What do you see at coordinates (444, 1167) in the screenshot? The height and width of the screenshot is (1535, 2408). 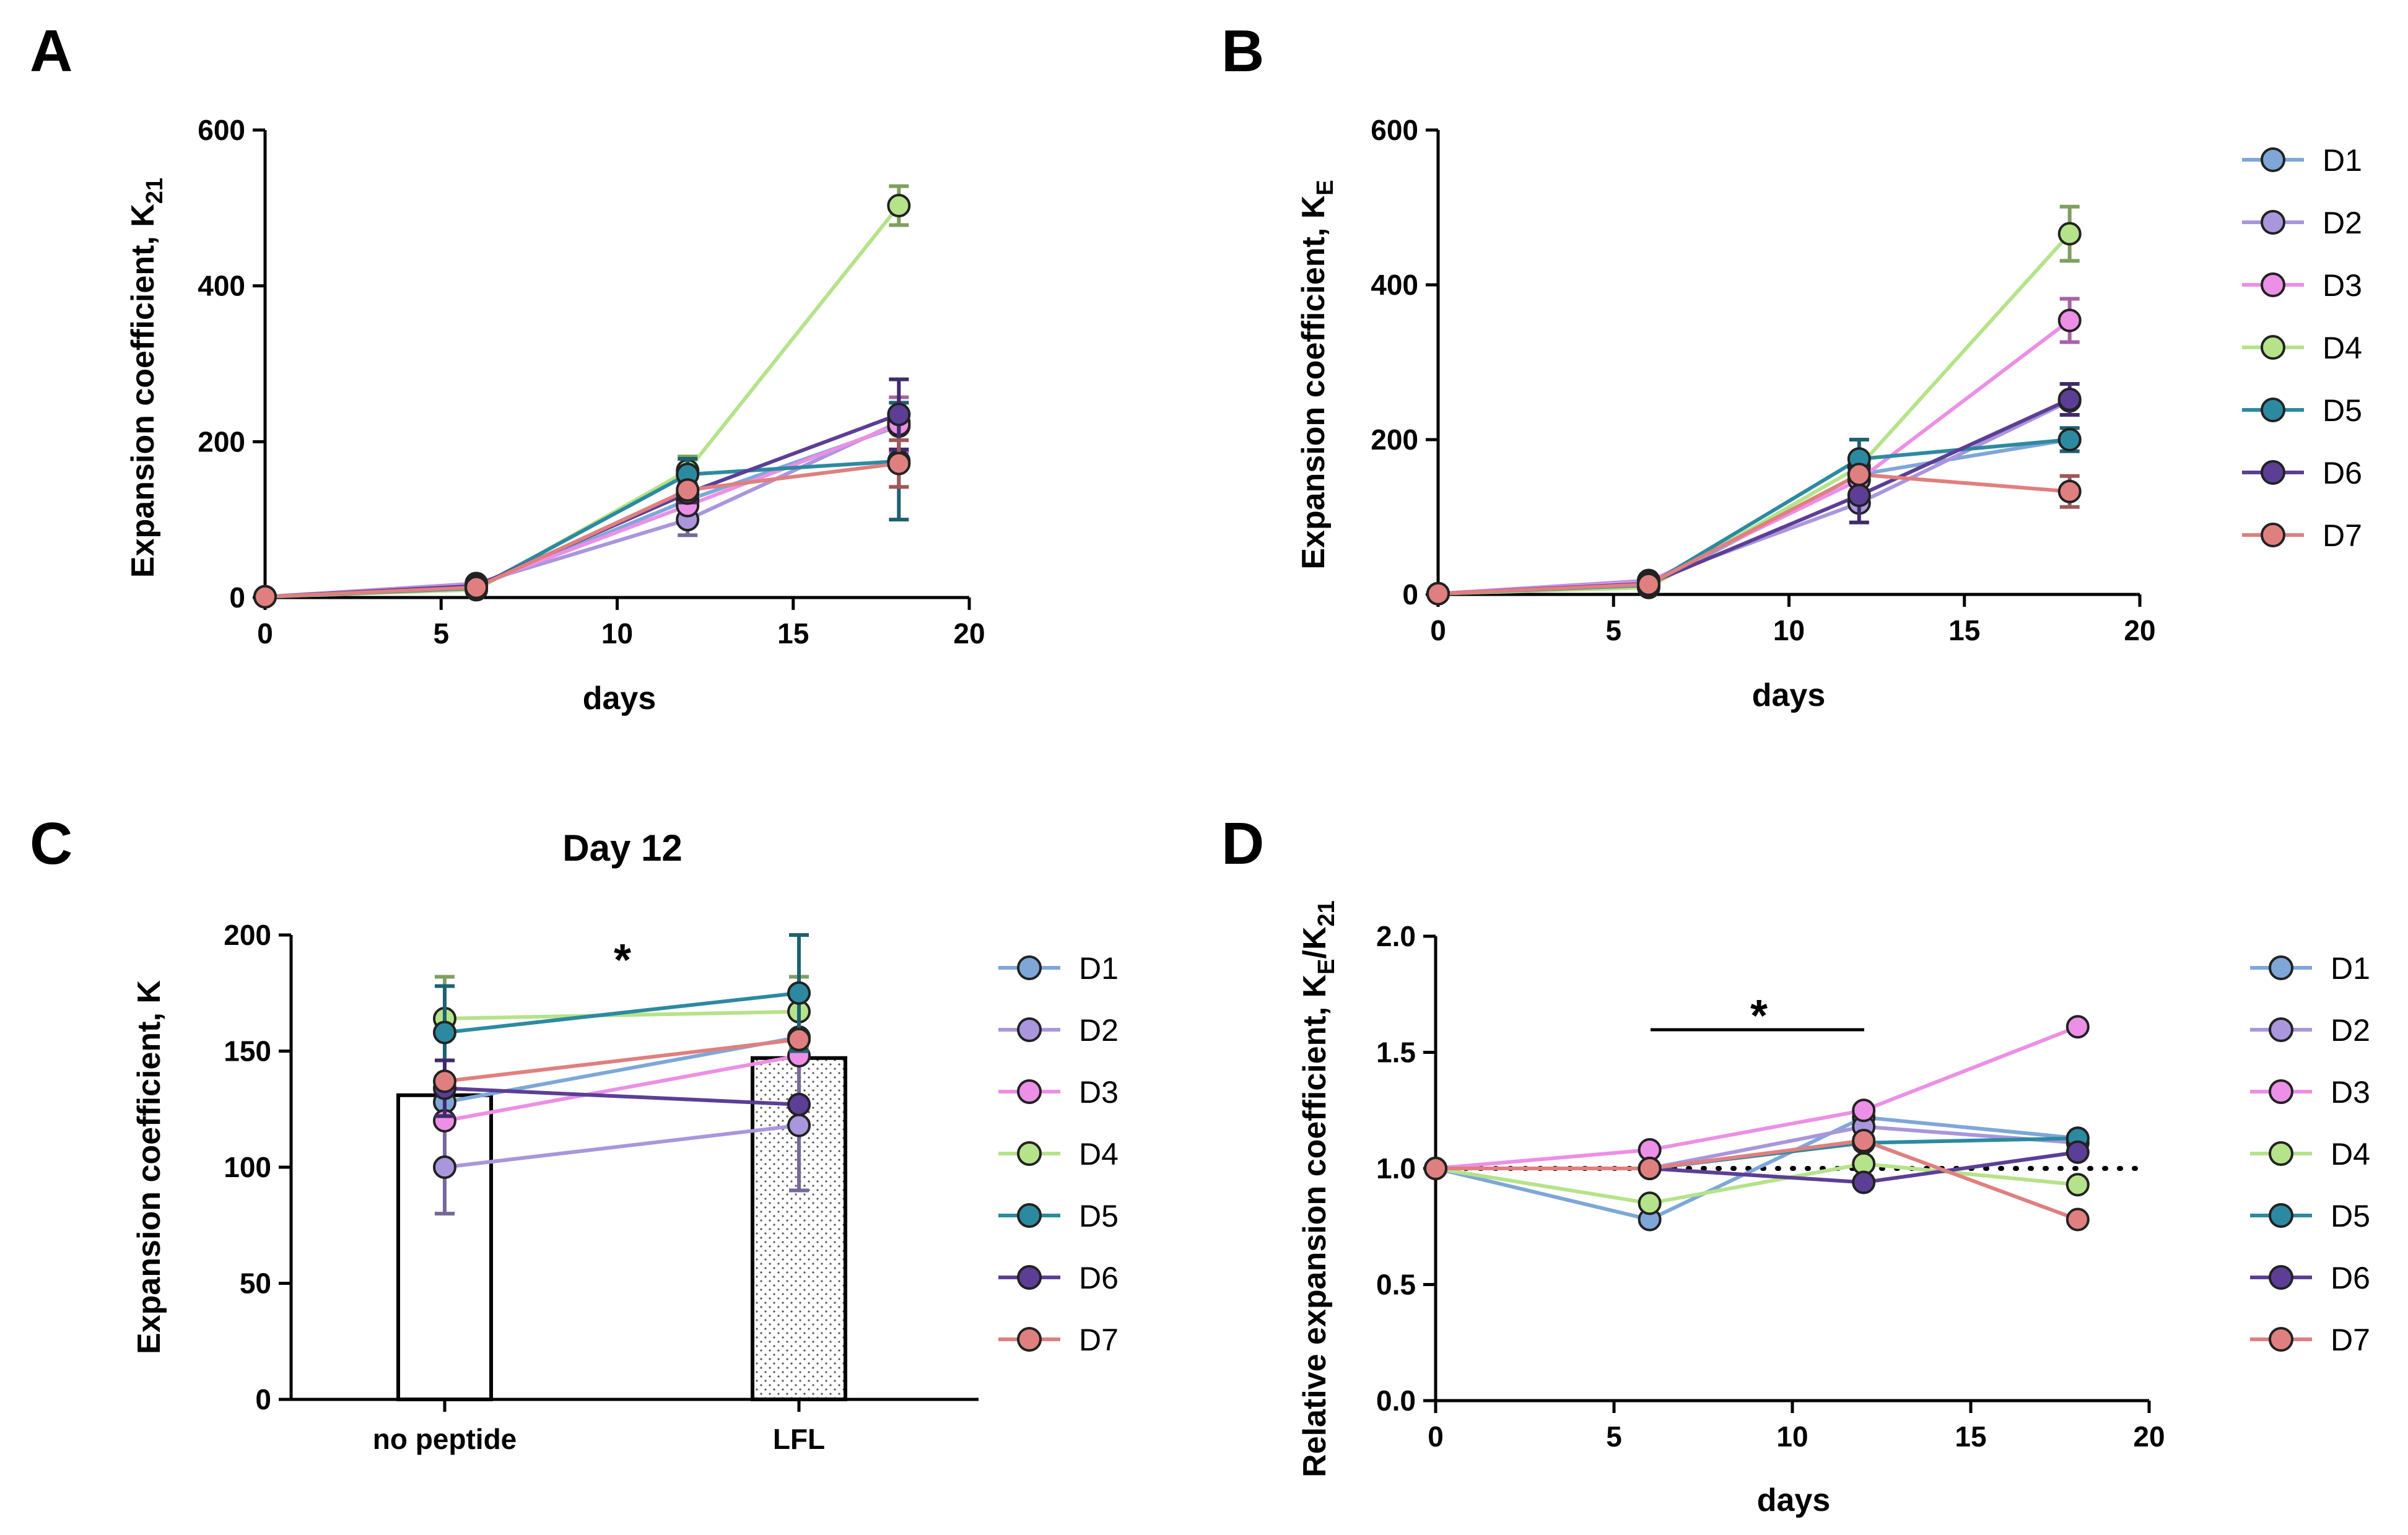 I see `data-point-d2` at bounding box center [444, 1167].